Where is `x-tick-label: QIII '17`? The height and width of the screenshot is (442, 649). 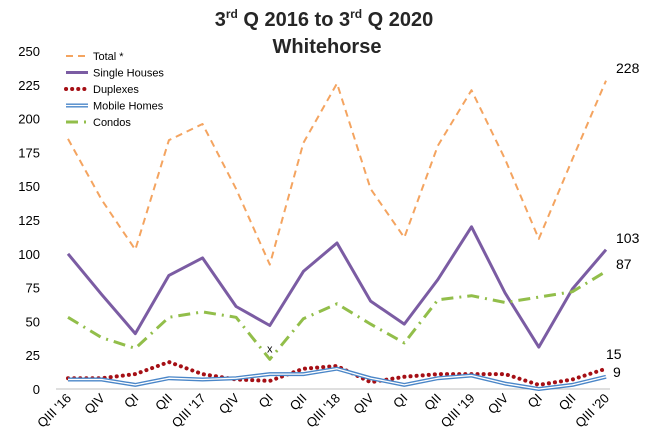 x-tick-label: QIII '17 is located at coordinates (189, 411).